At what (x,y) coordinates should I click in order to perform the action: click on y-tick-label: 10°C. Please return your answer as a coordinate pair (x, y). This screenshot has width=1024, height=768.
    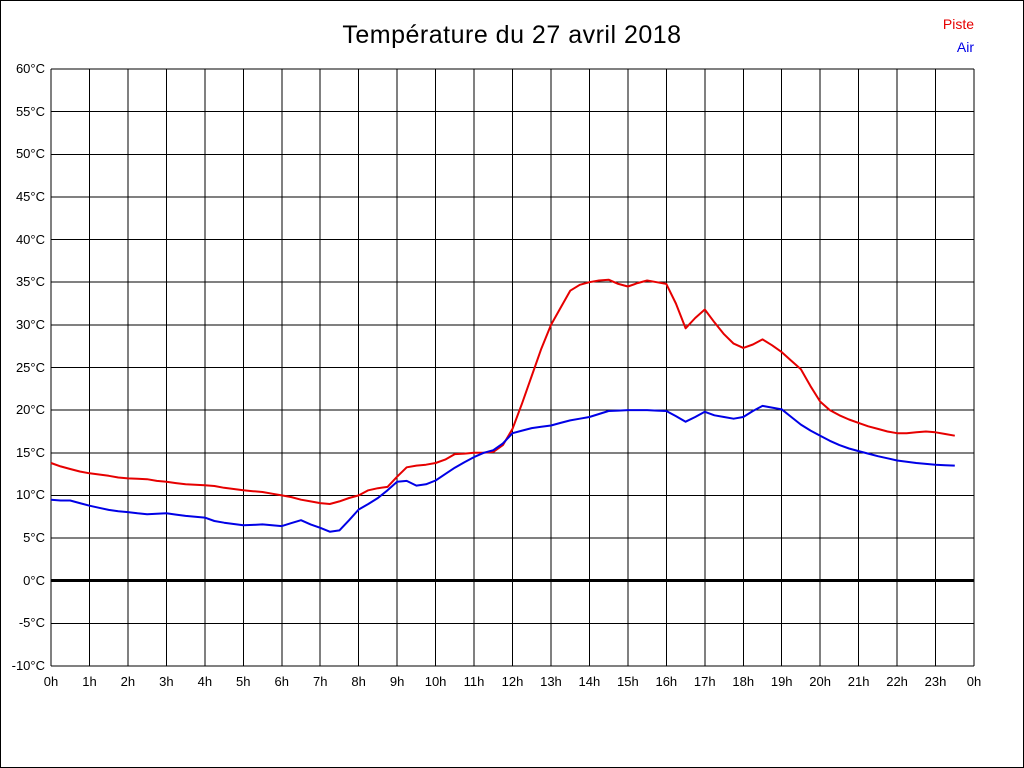
    Looking at the image, I should click on (30, 495).